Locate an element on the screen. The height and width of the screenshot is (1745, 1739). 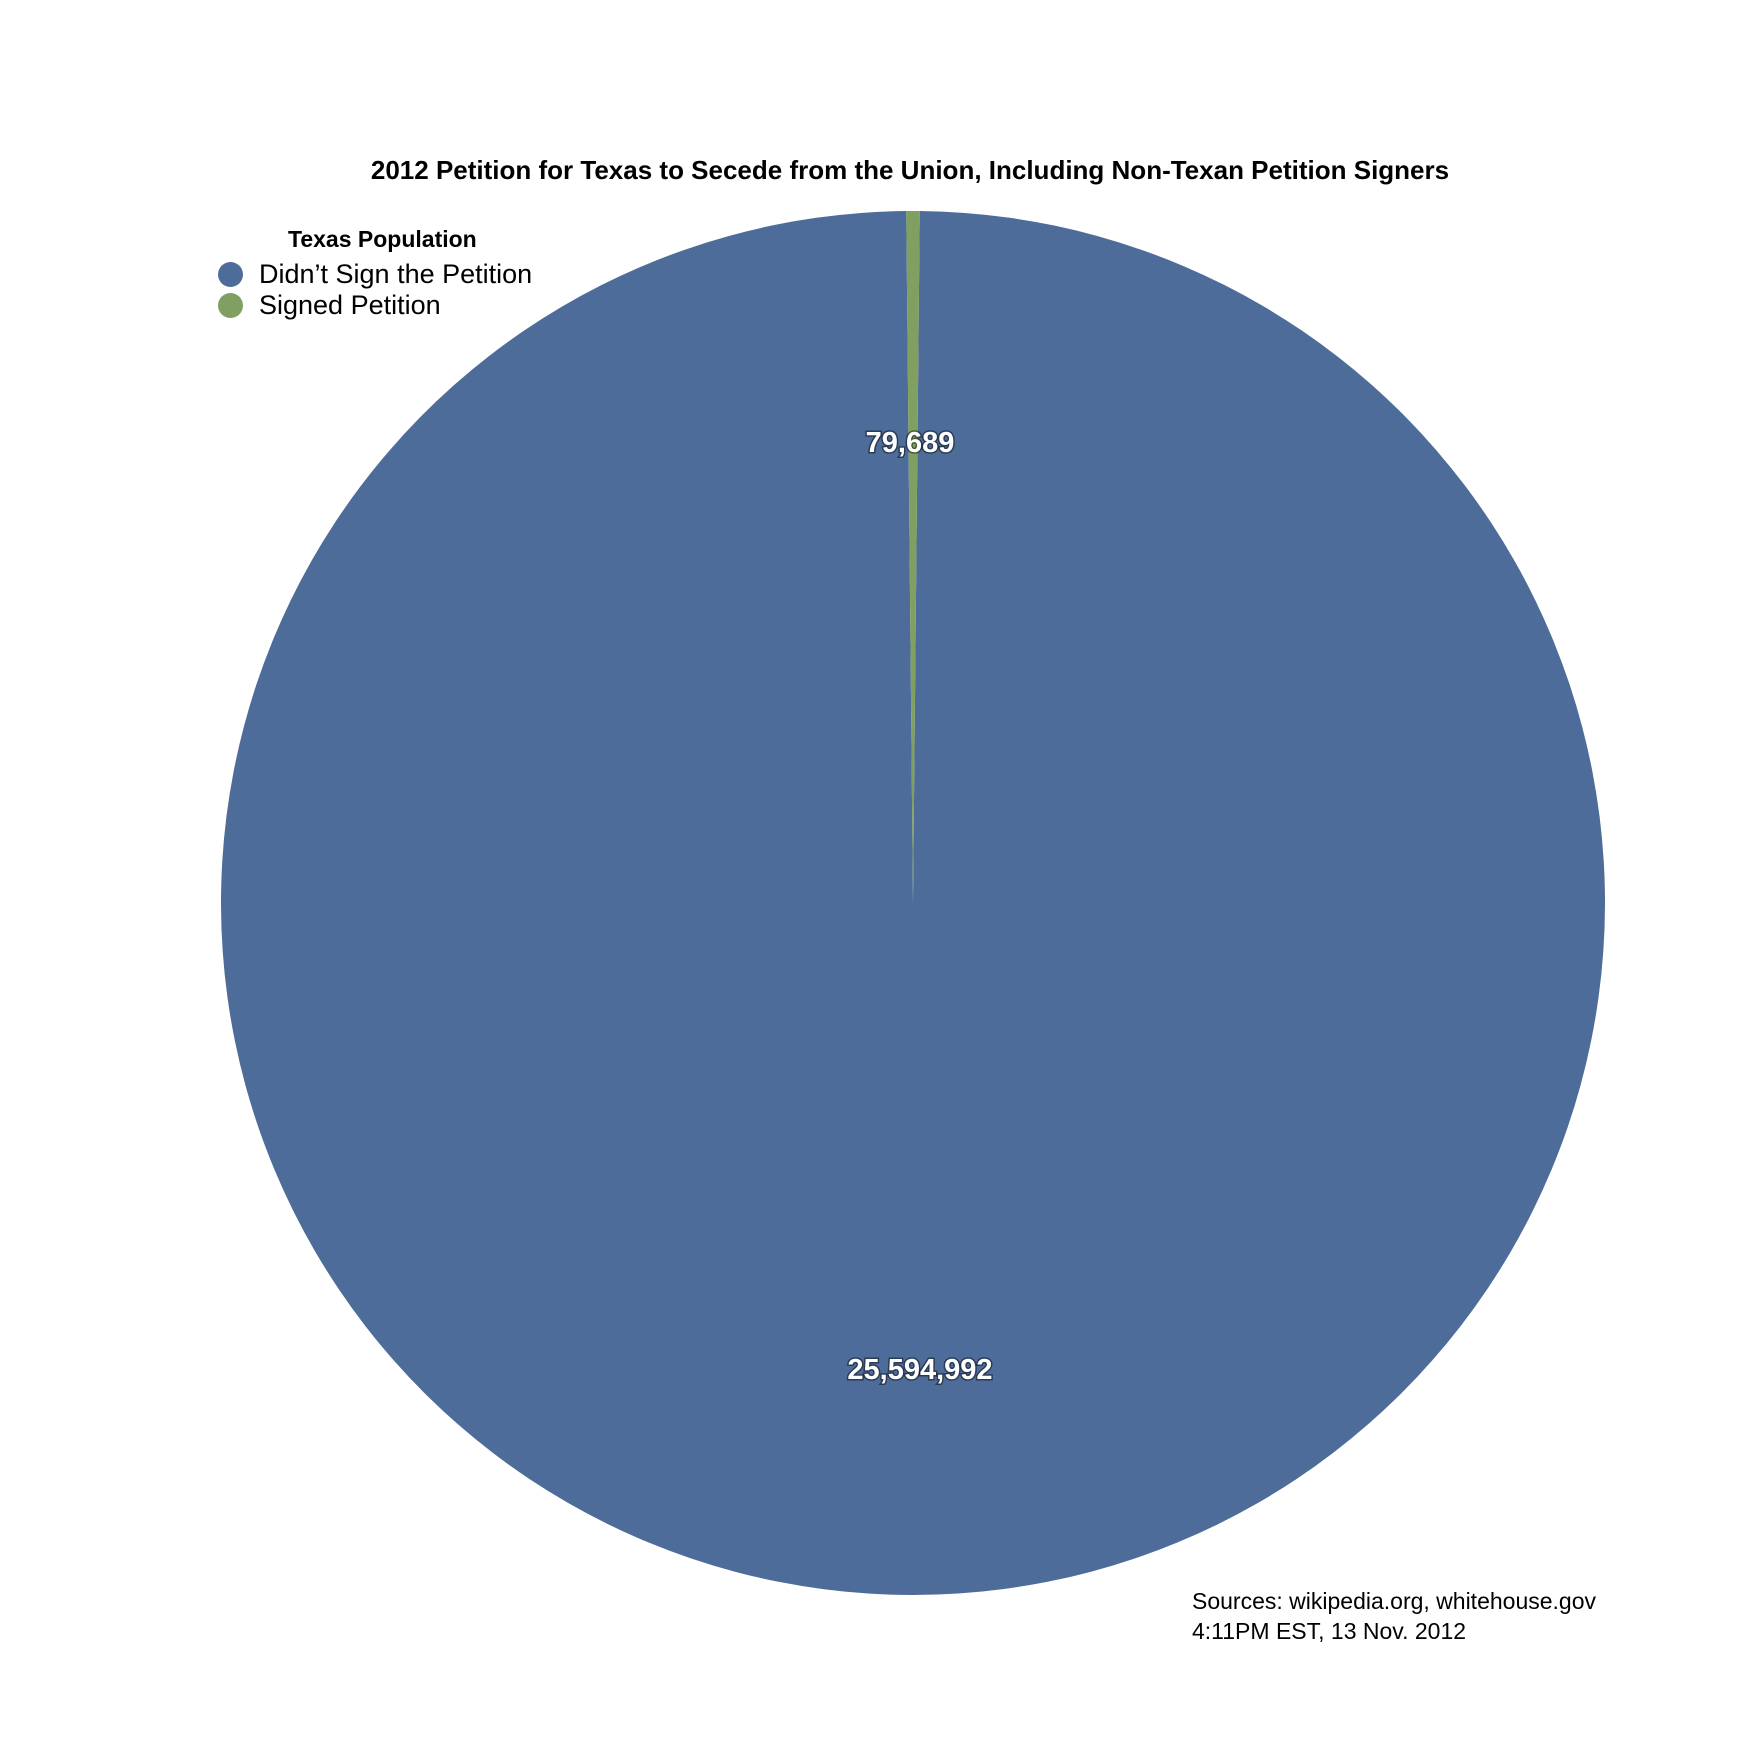
legend-title: Texas Population is located at coordinates (382, 239).